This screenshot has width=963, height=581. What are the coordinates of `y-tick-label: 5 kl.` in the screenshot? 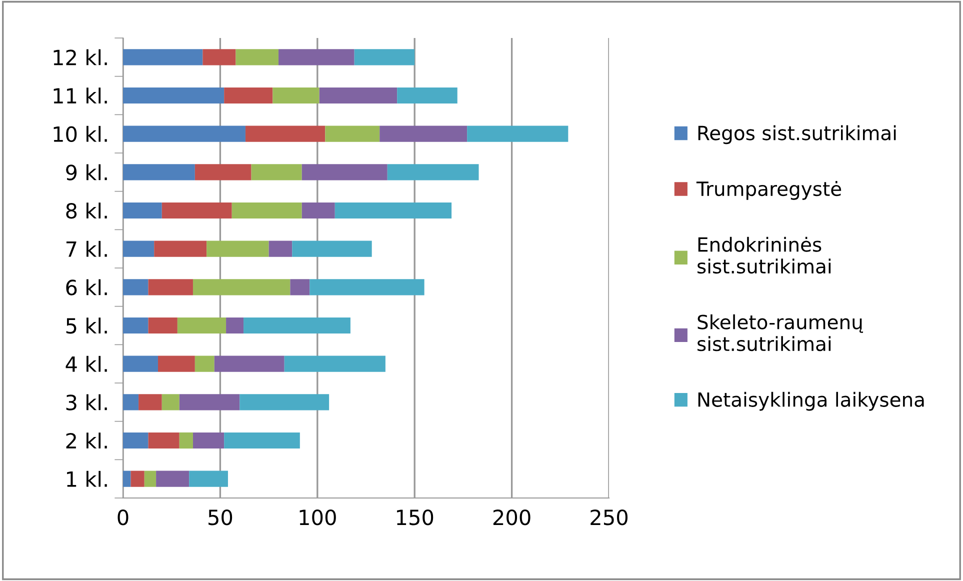 It's located at (86, 326).